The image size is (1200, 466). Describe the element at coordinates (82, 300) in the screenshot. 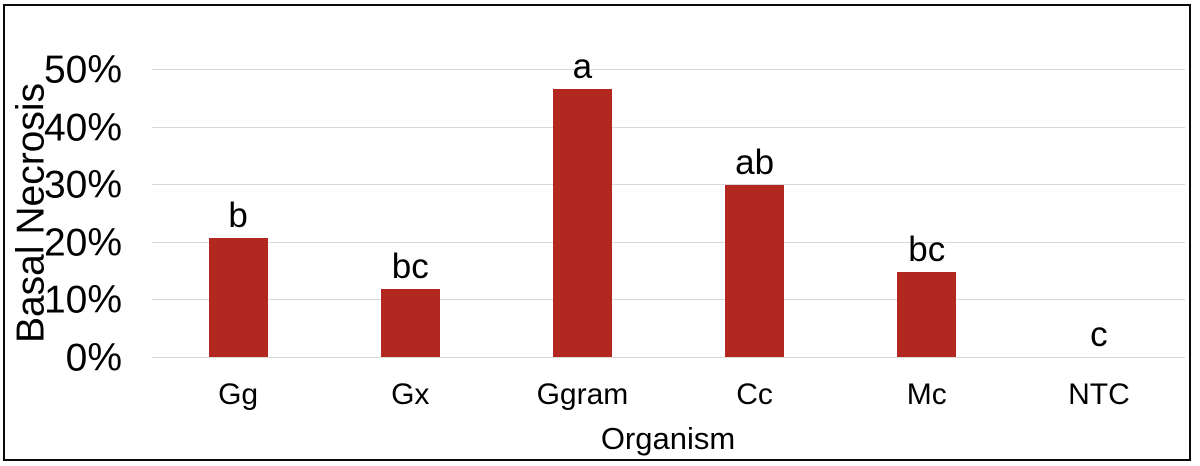

I see `y-tick-label: 10%` at that location.